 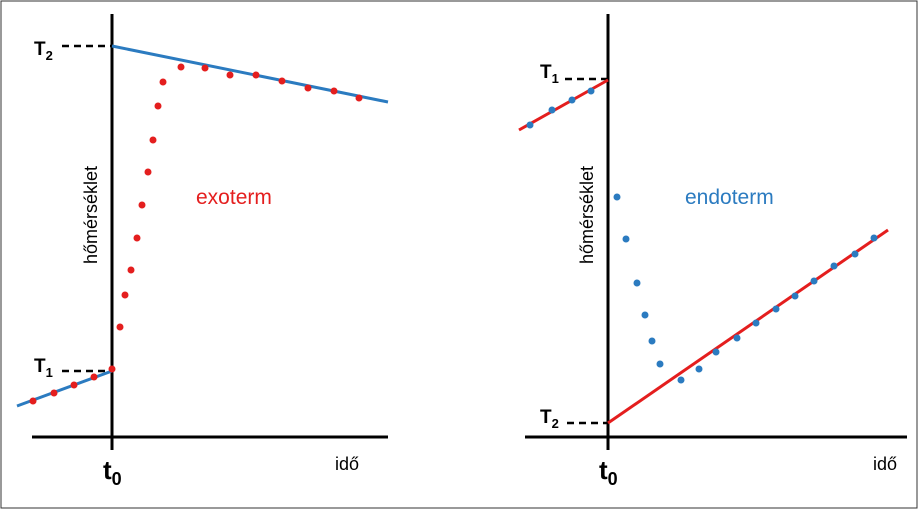 What do you see at coordinates (549, 419) in the screenshot?
I see `right-T-lower-label: T2` at bounding box center [549, 419].